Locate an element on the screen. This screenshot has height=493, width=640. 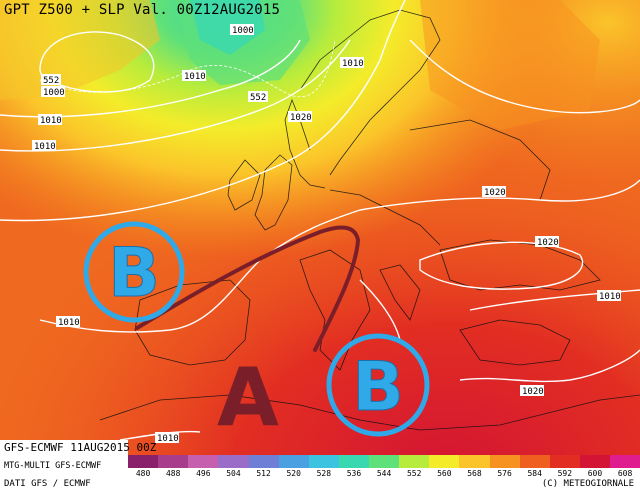
source-label: DATI GFS / ECMWF is located at coordinates (47, 484).